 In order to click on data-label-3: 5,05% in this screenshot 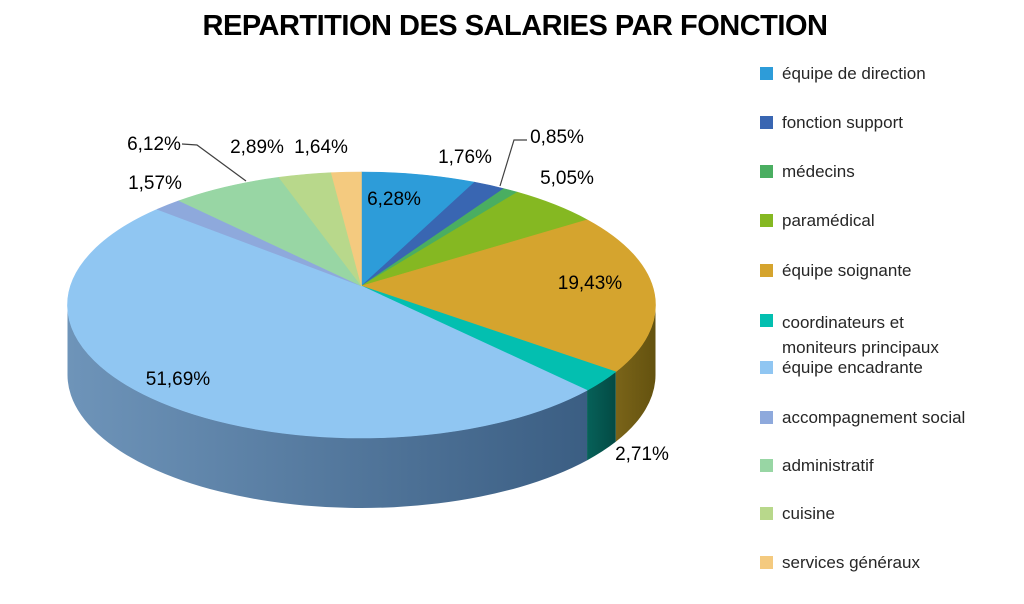, I will do `click(567, 178)`.